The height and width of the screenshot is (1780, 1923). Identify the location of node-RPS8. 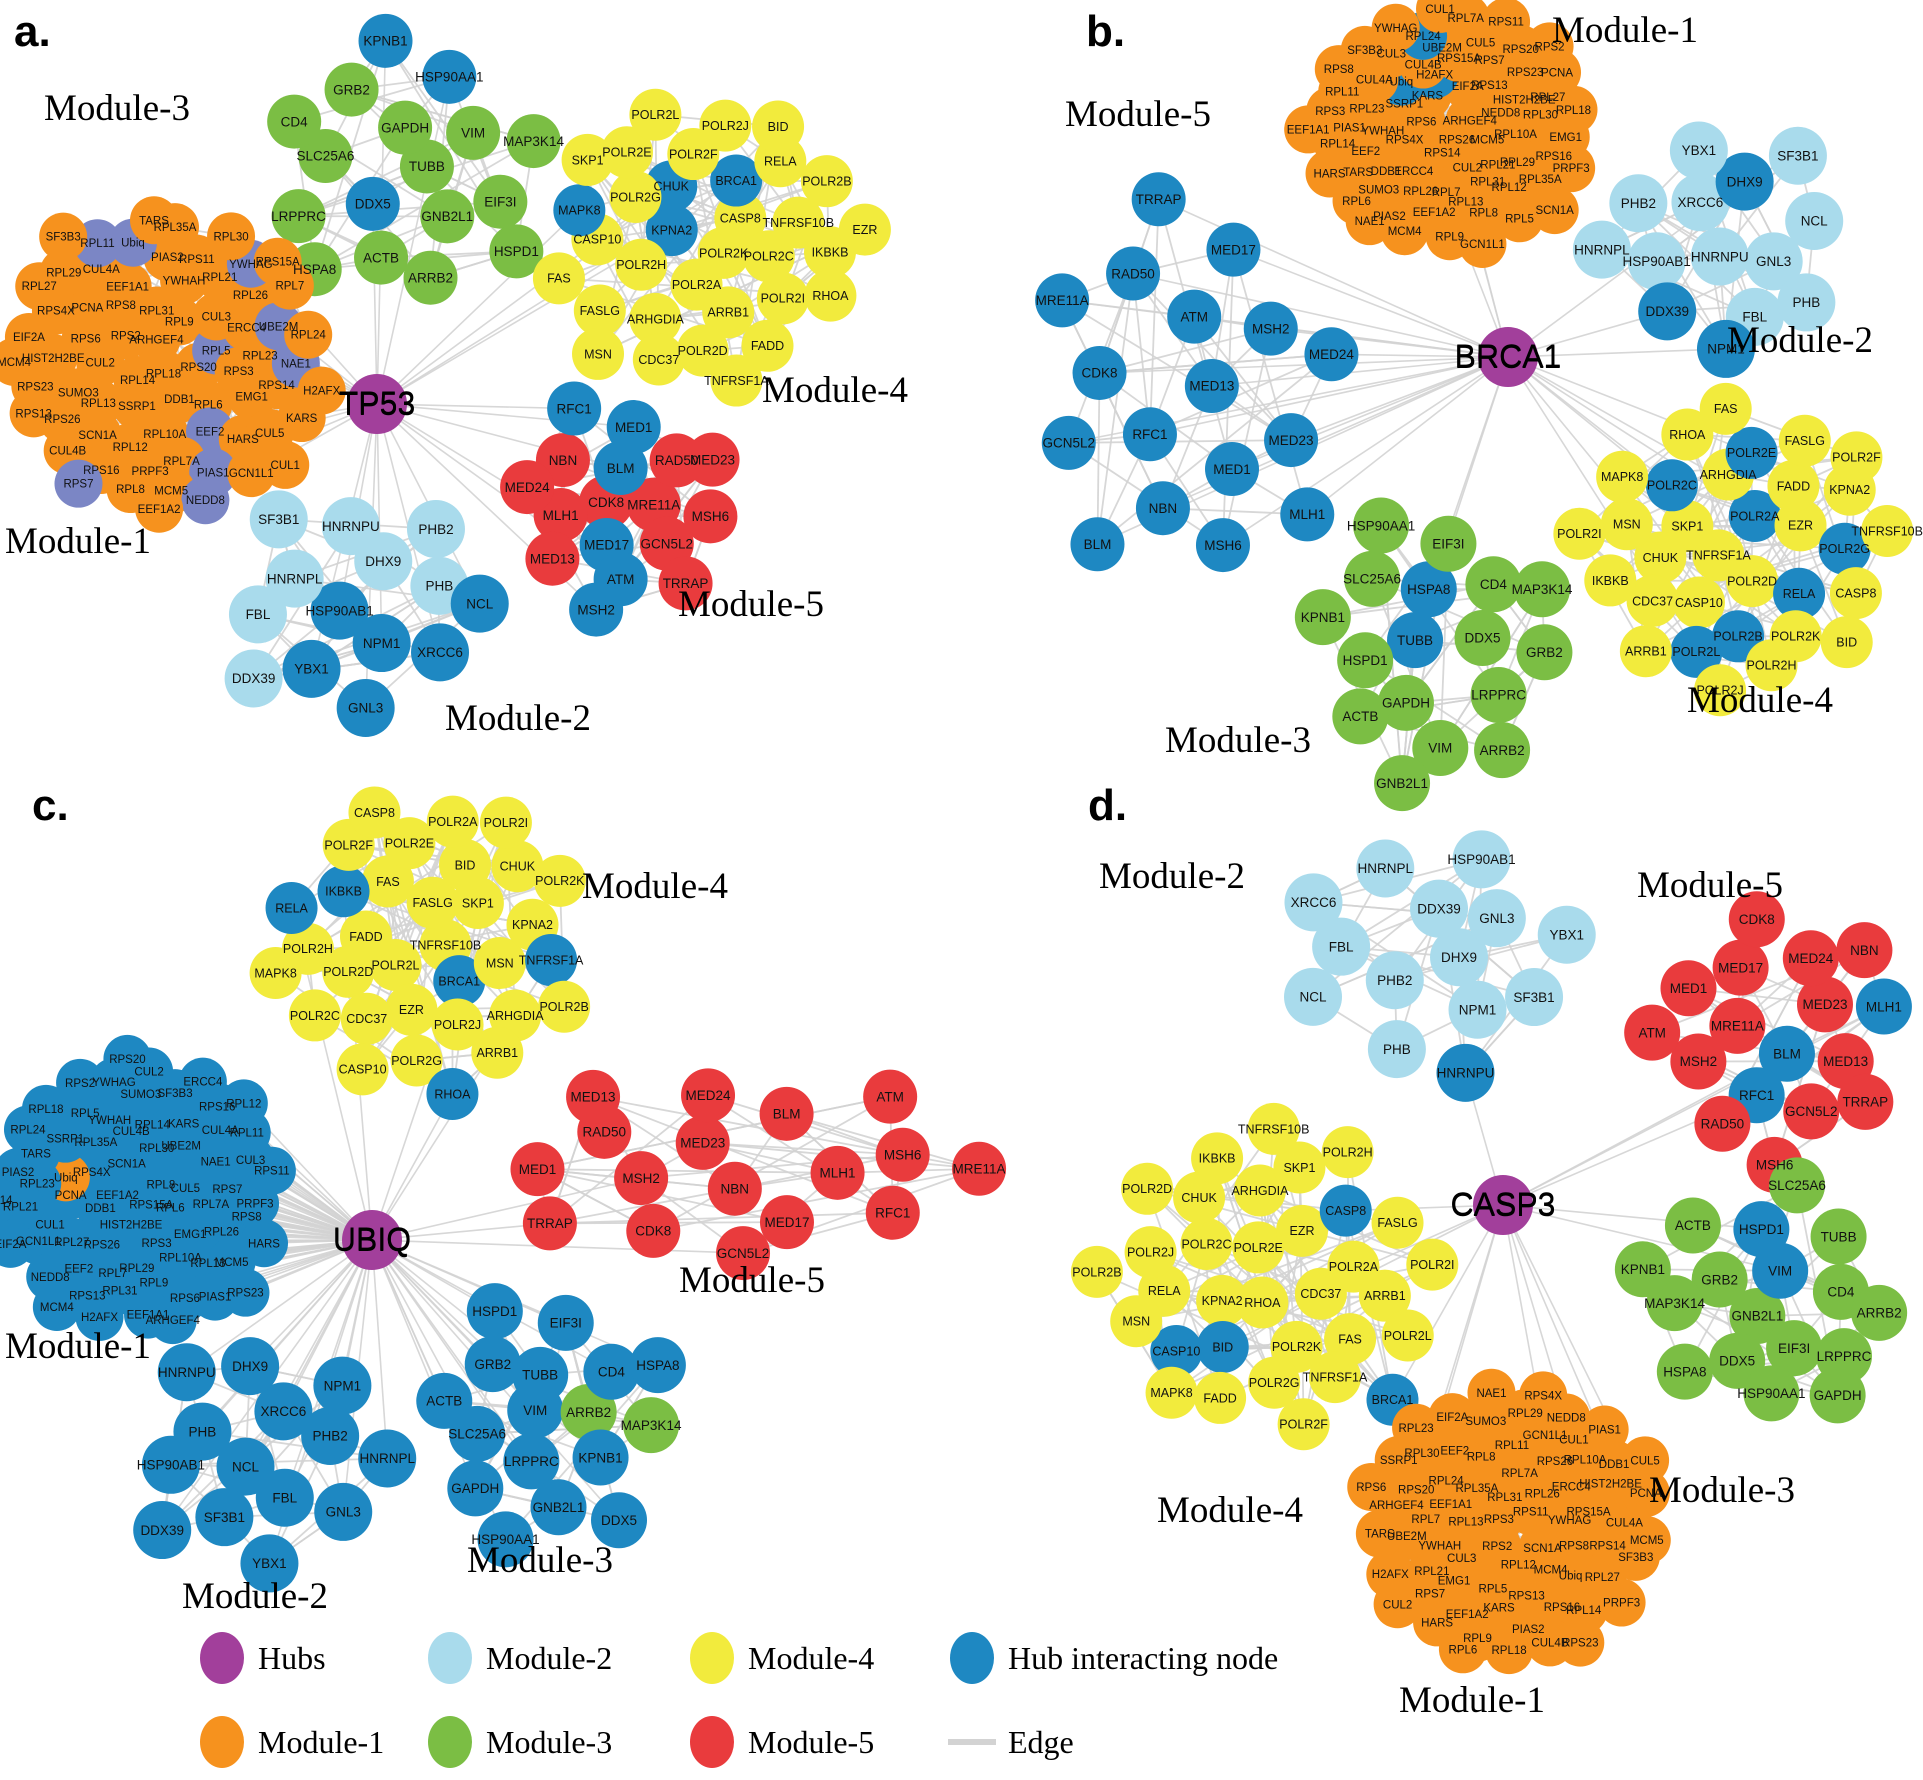
(1339, 69).